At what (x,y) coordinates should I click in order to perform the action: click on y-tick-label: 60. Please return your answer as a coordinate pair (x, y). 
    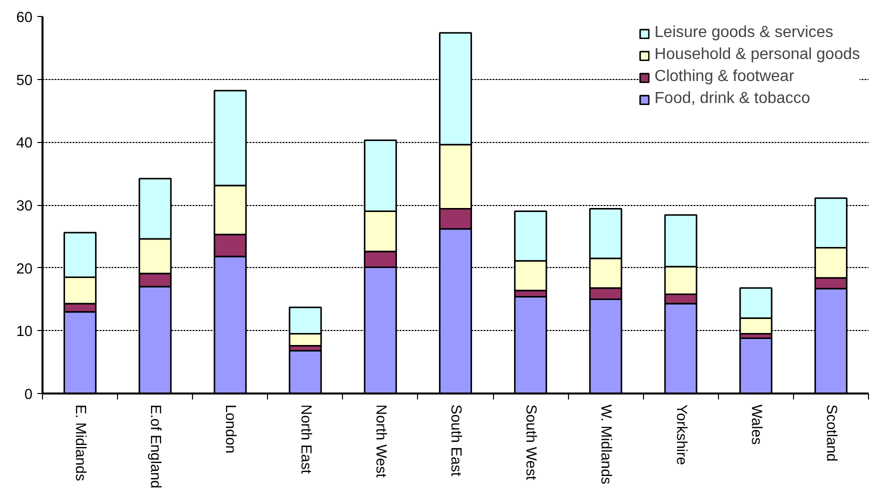
    Looking at the image, I should click on (24, 18).